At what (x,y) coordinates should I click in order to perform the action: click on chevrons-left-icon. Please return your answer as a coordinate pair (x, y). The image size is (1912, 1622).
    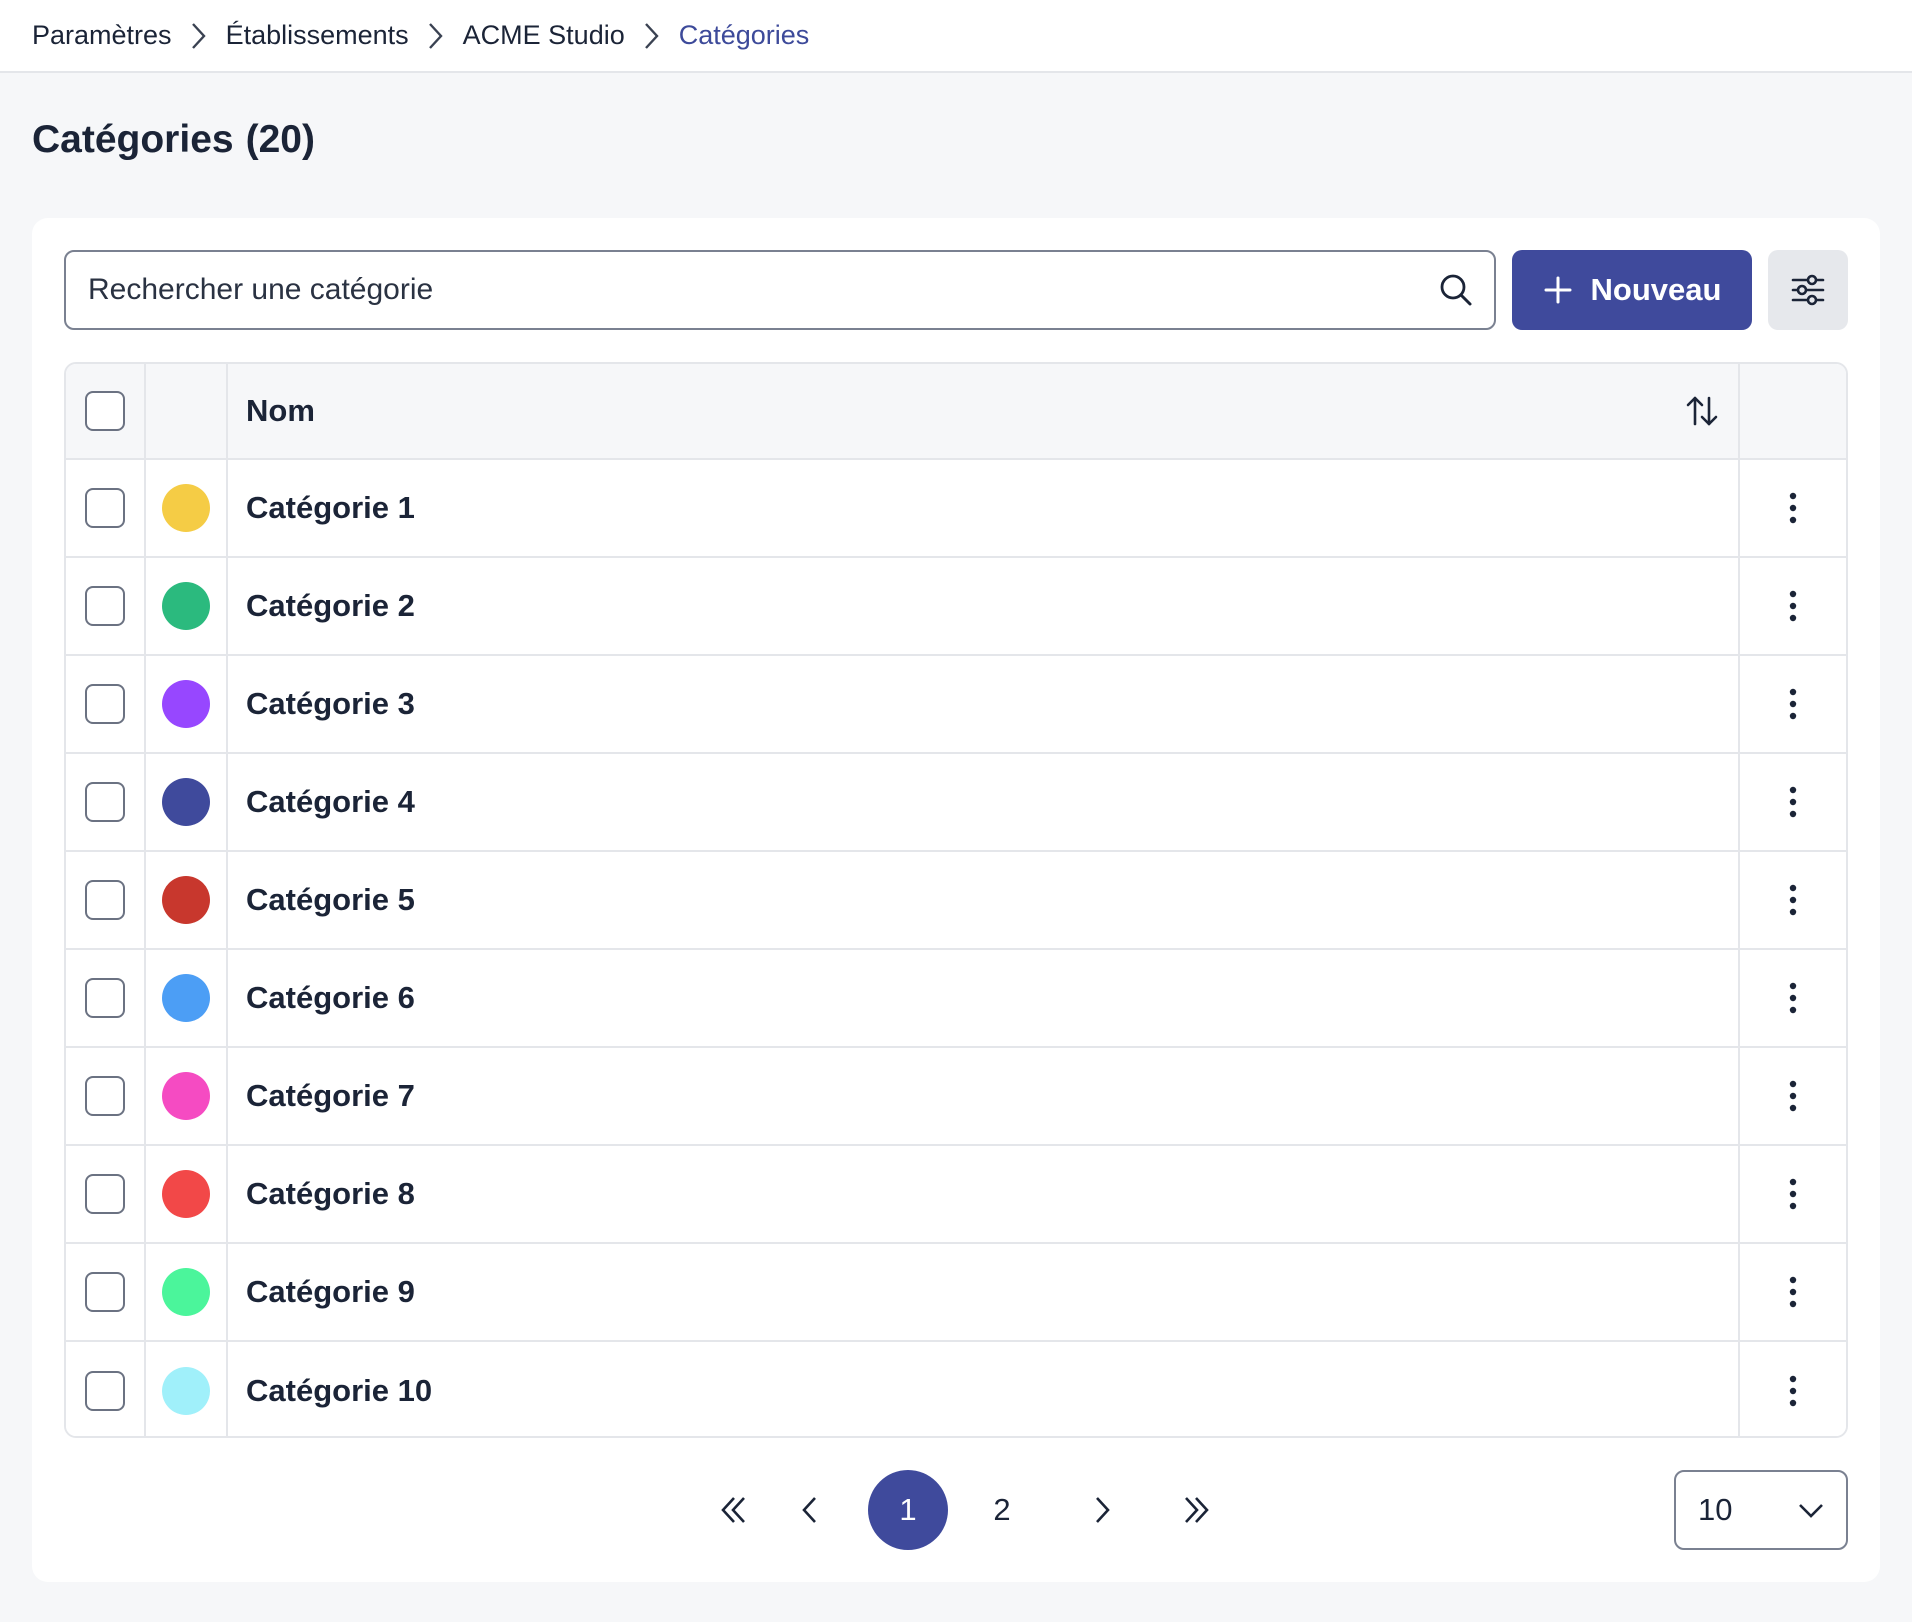
    Looking at the image, I should click on (733, 1510).